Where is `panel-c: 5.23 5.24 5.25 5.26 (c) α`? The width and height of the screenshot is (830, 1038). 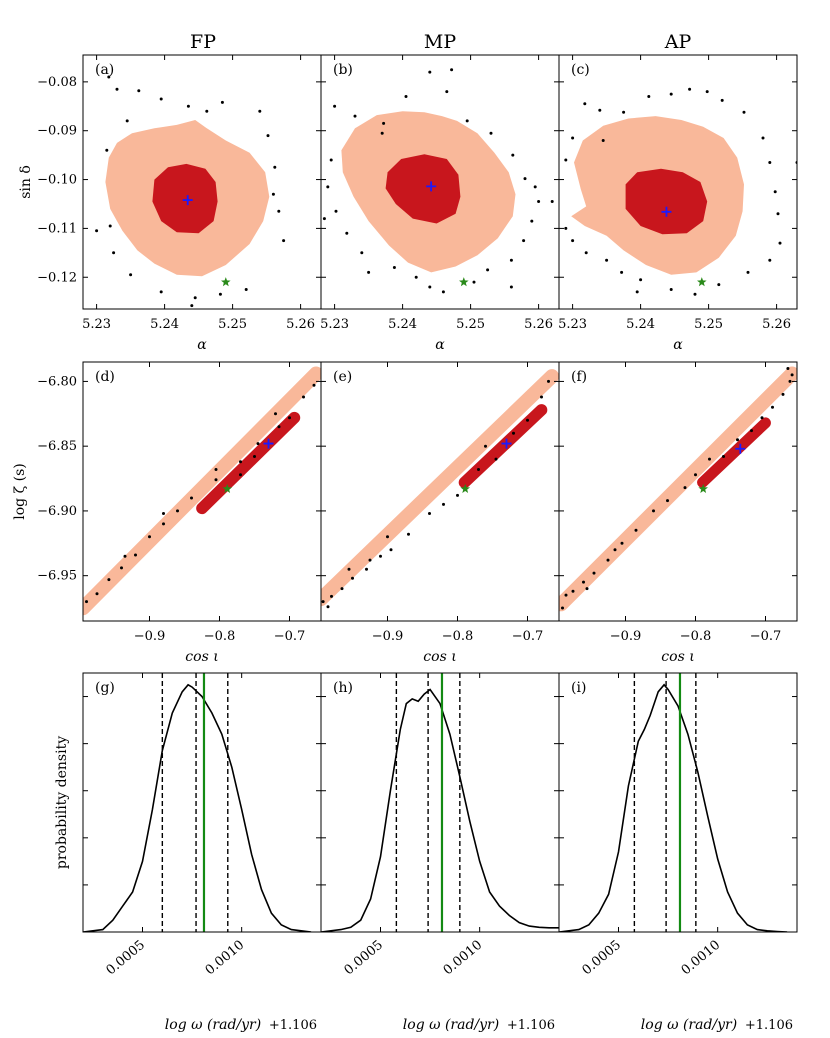
panel-c: 5.23 5.24 5.25 5.26 (c) α is located at coordinates (678, 203).